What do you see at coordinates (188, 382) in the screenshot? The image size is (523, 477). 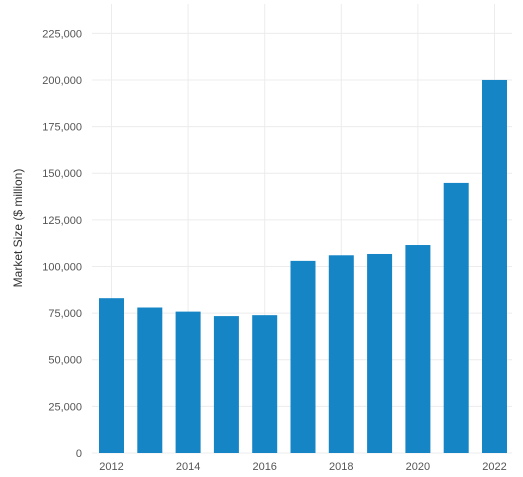 I see `bar-2014` at bounding box center [188, 382].